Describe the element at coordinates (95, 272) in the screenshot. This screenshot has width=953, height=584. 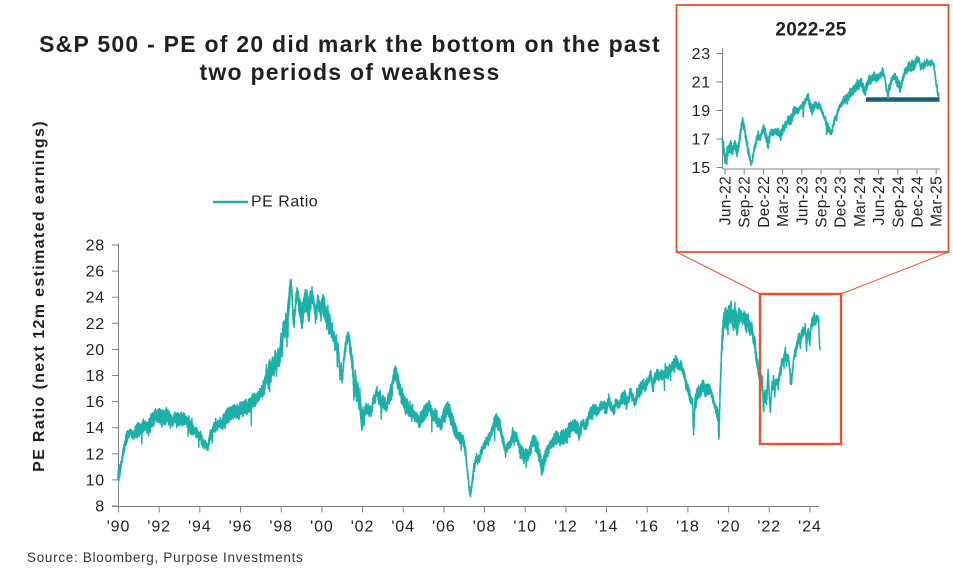
I see `svg-text: 26` at that location.